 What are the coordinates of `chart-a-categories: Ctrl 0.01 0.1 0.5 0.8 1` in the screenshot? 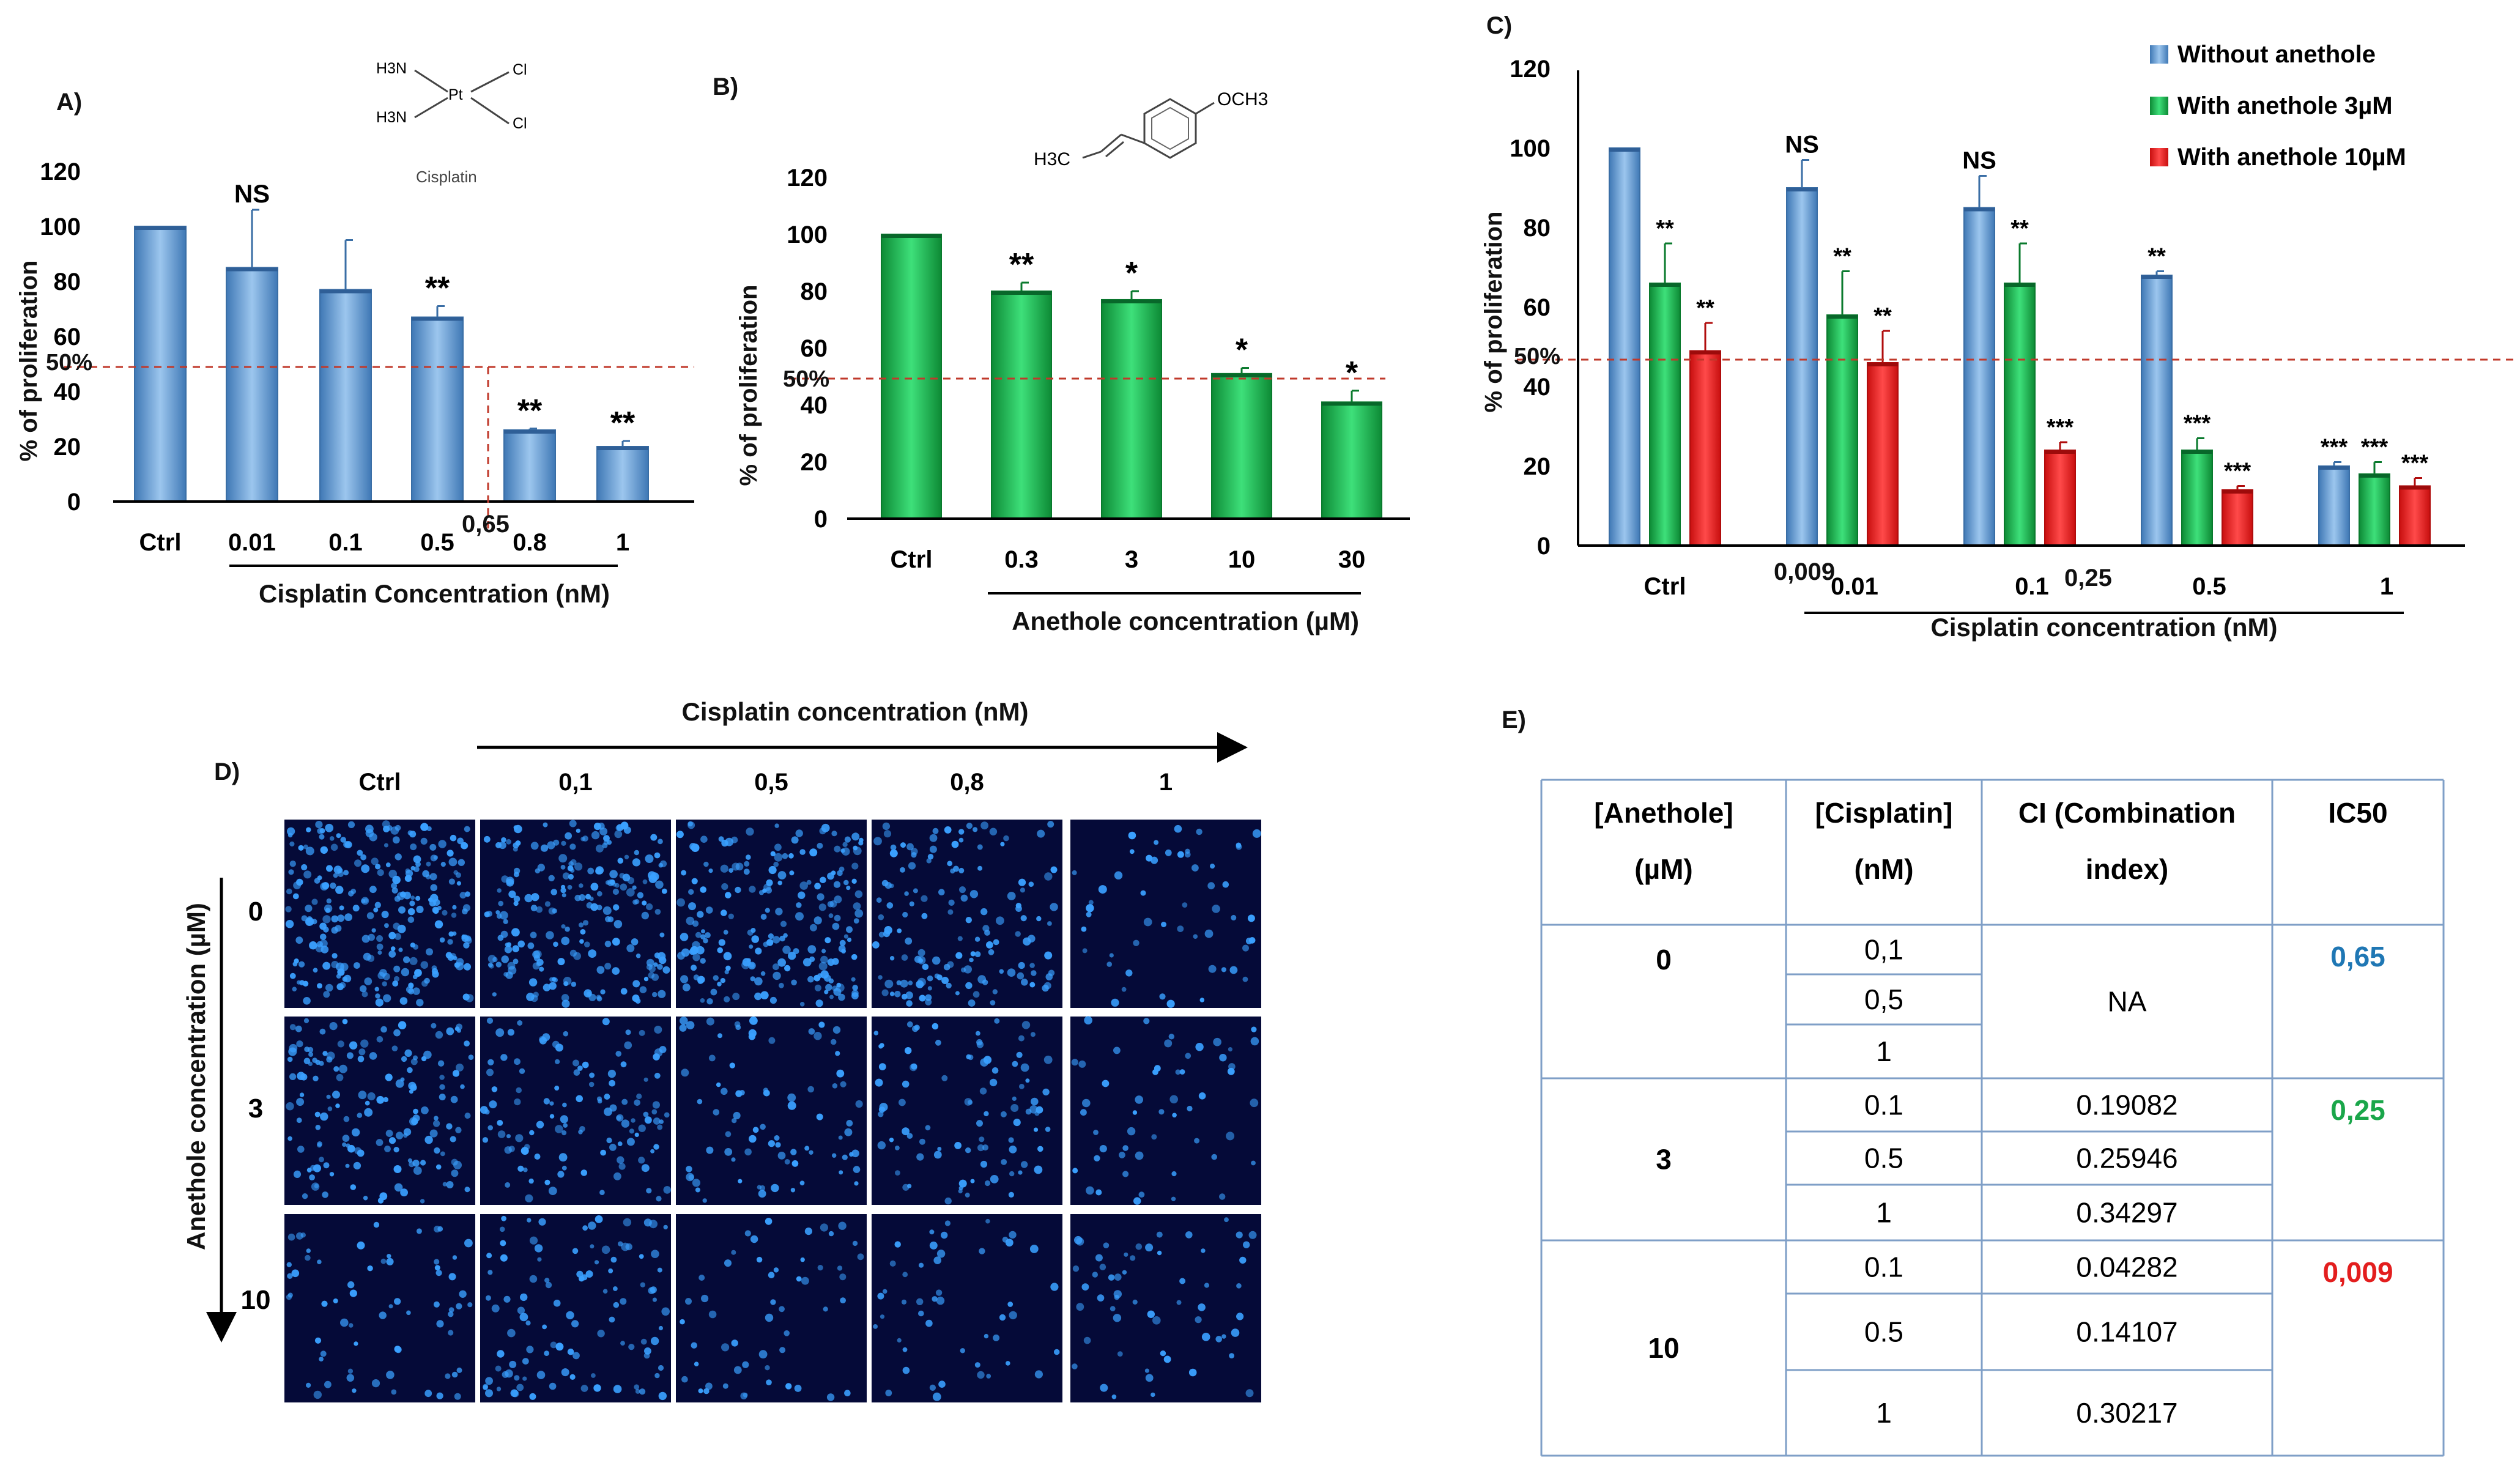 It's located at (384, 542).